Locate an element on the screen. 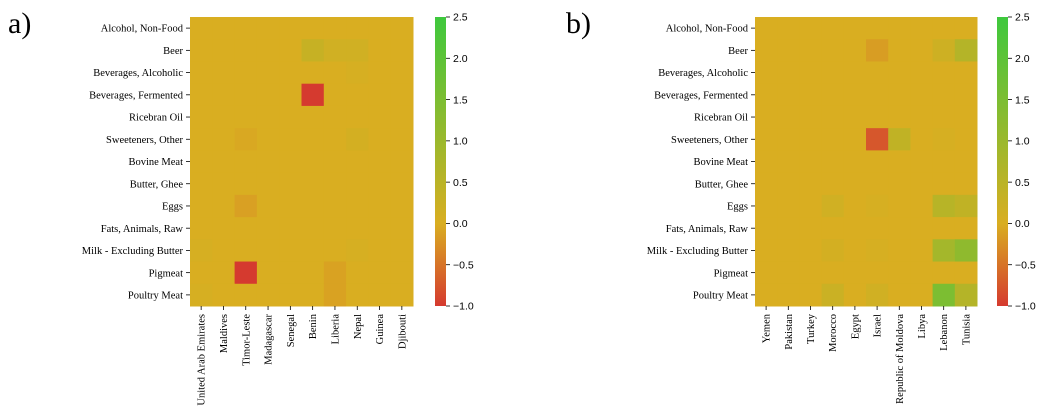 Image resolution: width=1038 pixels, height=411 pixels. x-tick-label: Djibouti is located at coordinates (402, 331).